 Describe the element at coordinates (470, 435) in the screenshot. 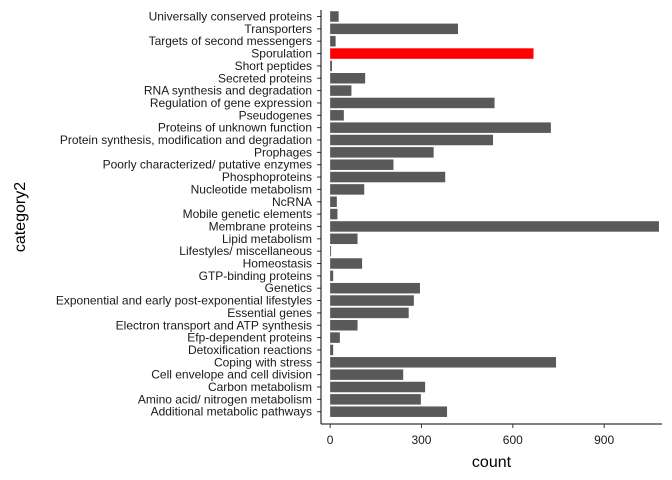

I see `x-axis-ticks: 0 300 600 900` at that location.